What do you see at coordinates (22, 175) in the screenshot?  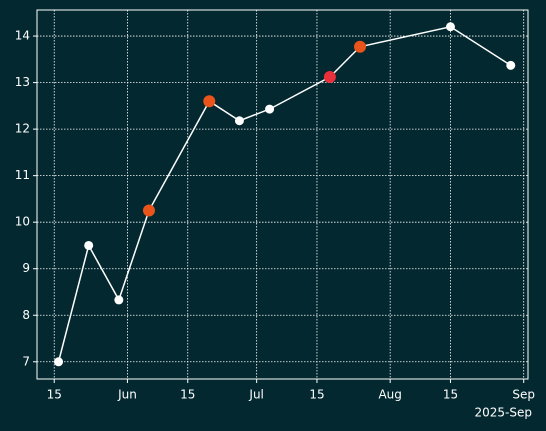 I see `y-tick-label: 11` at bounding box center [22, 175].